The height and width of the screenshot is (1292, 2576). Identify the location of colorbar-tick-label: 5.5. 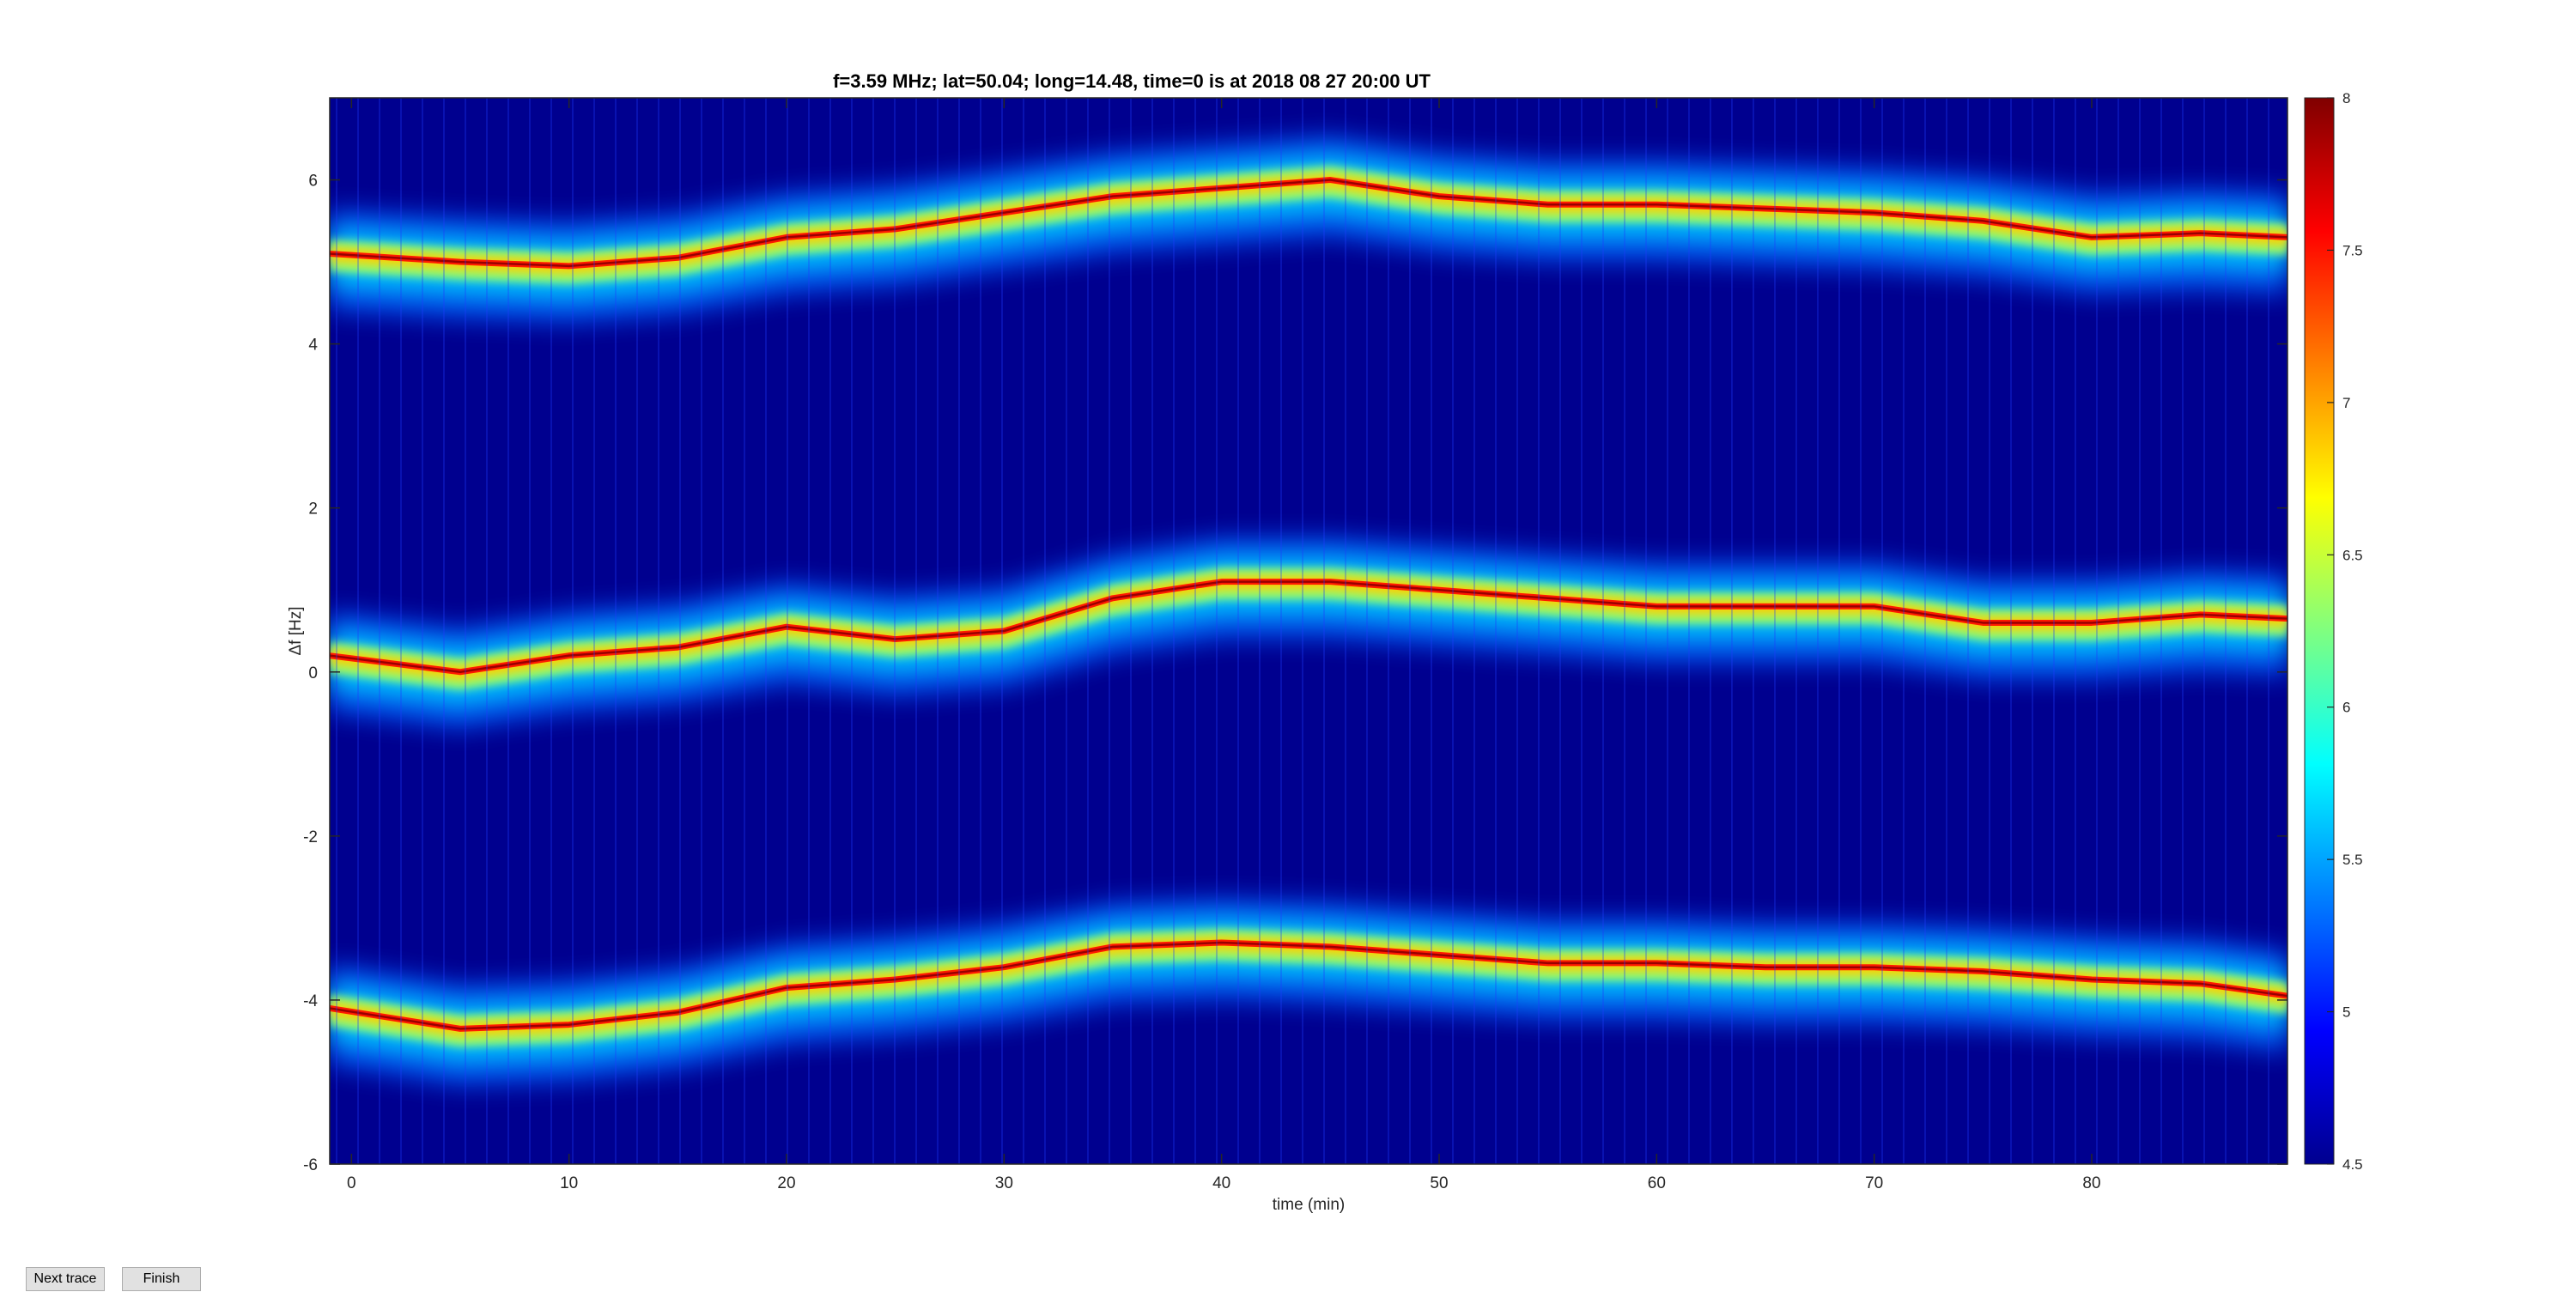
(2353, 860).